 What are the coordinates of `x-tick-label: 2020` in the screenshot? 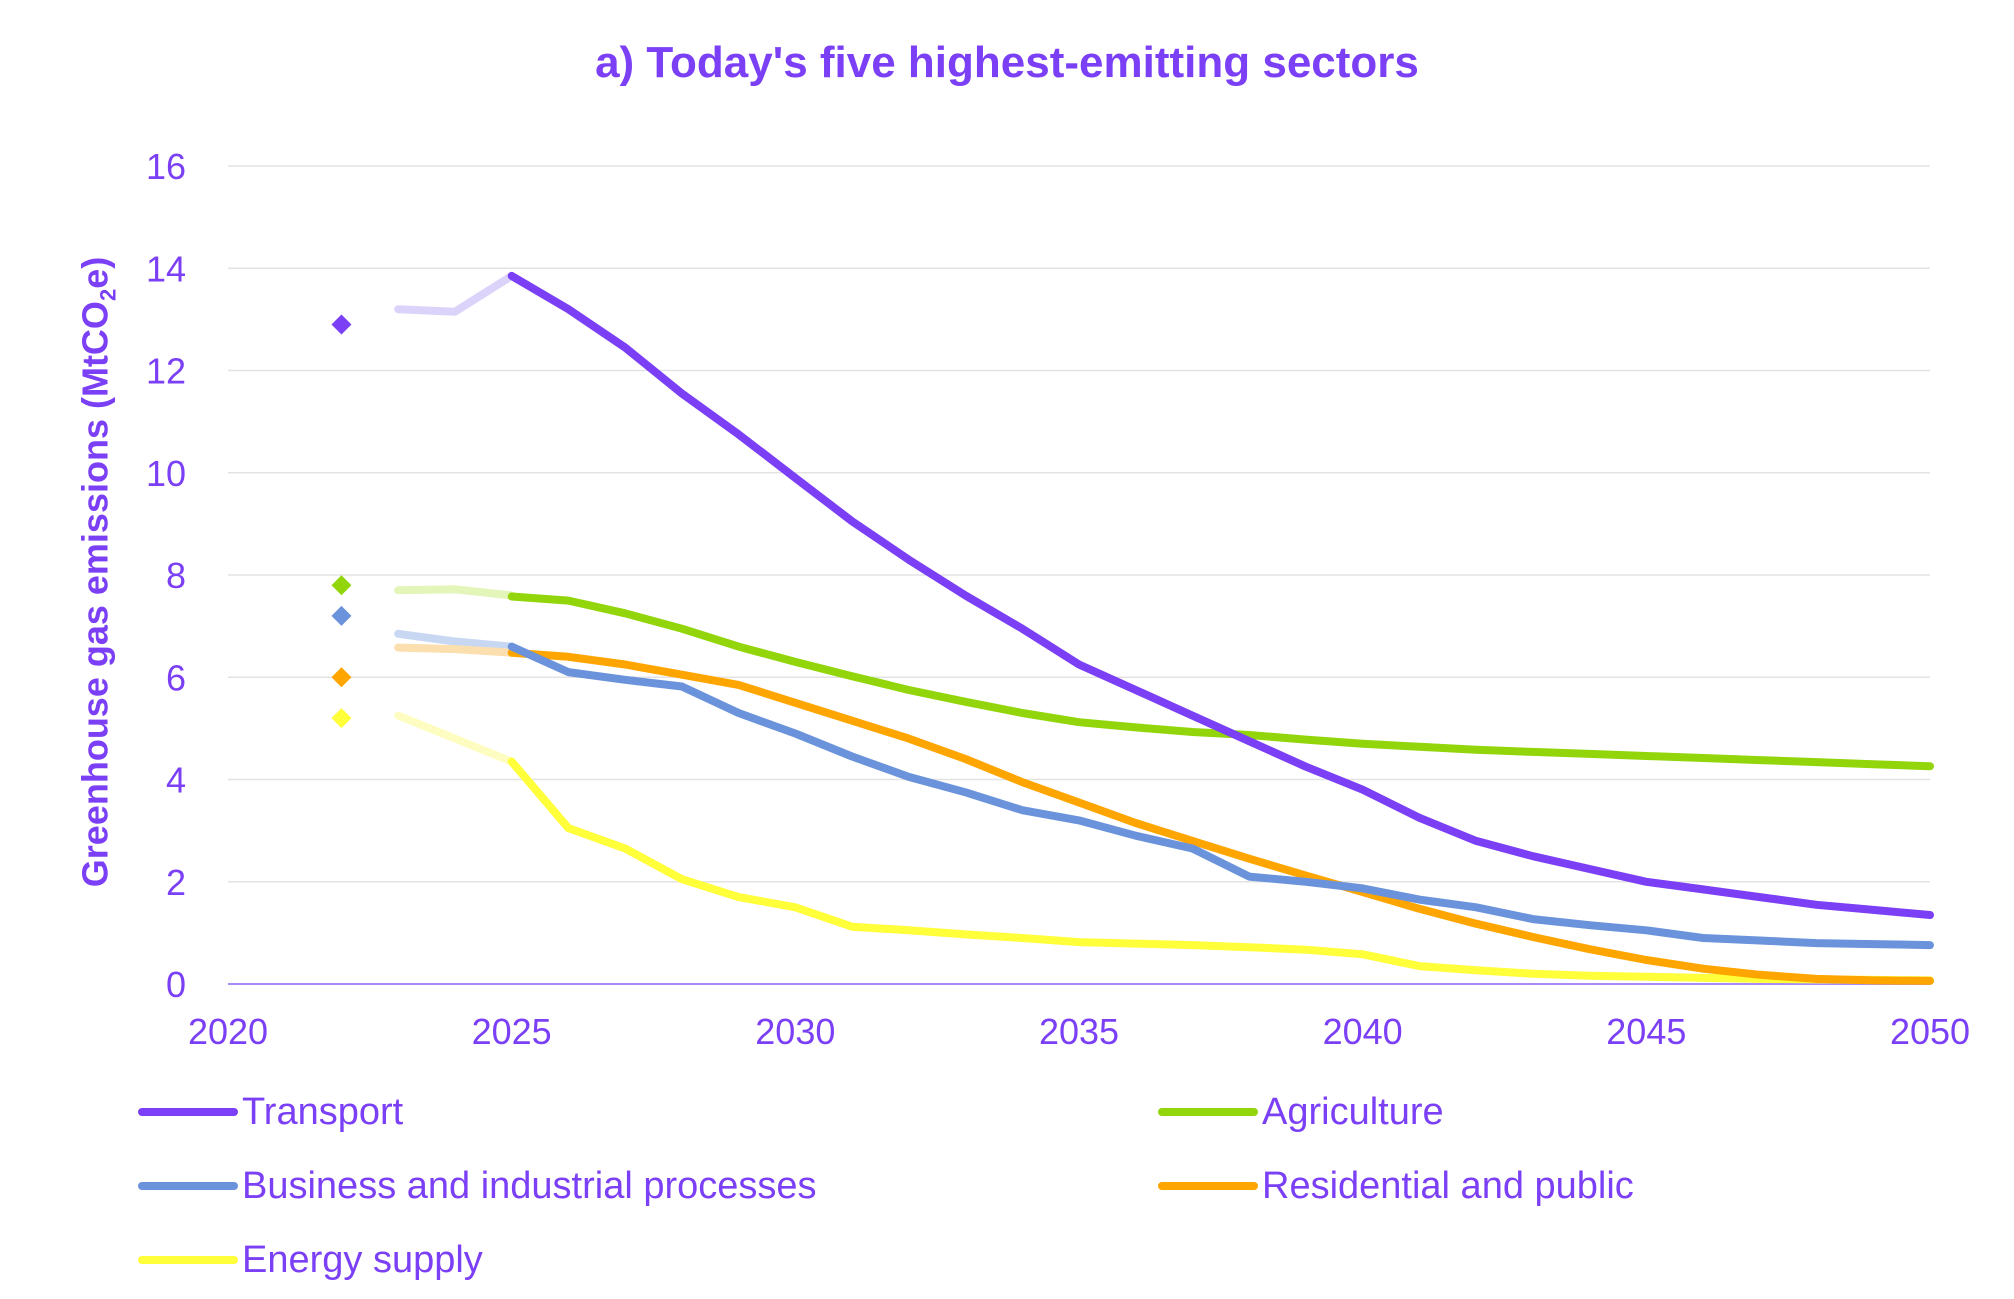 It's located at (228, 1031).